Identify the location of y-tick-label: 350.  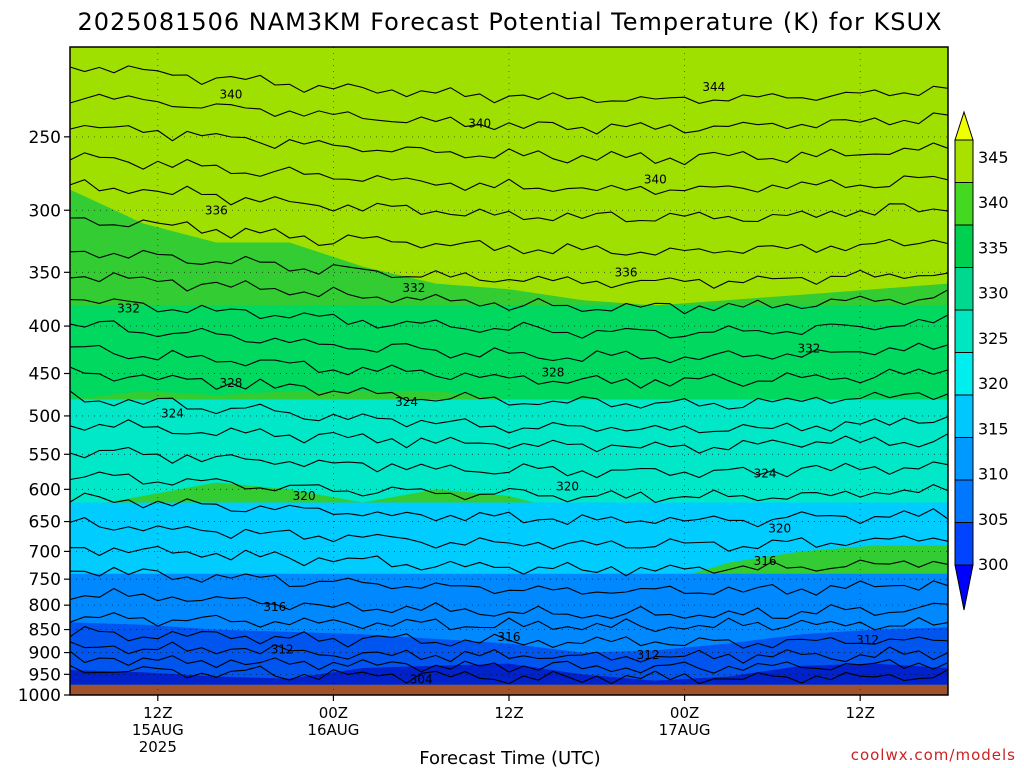
(45, 273).